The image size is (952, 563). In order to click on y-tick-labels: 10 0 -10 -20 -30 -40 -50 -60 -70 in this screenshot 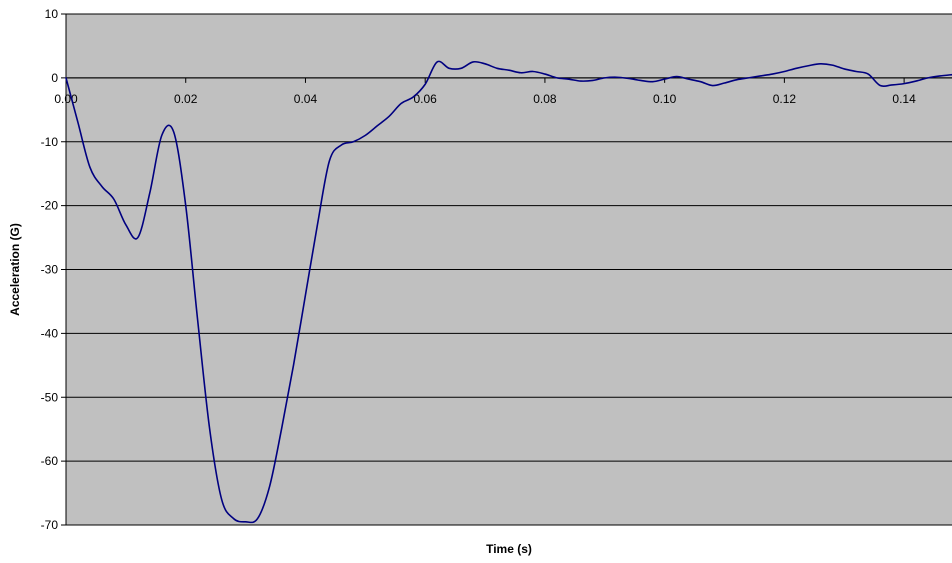, I will do `click(50, 269)`.